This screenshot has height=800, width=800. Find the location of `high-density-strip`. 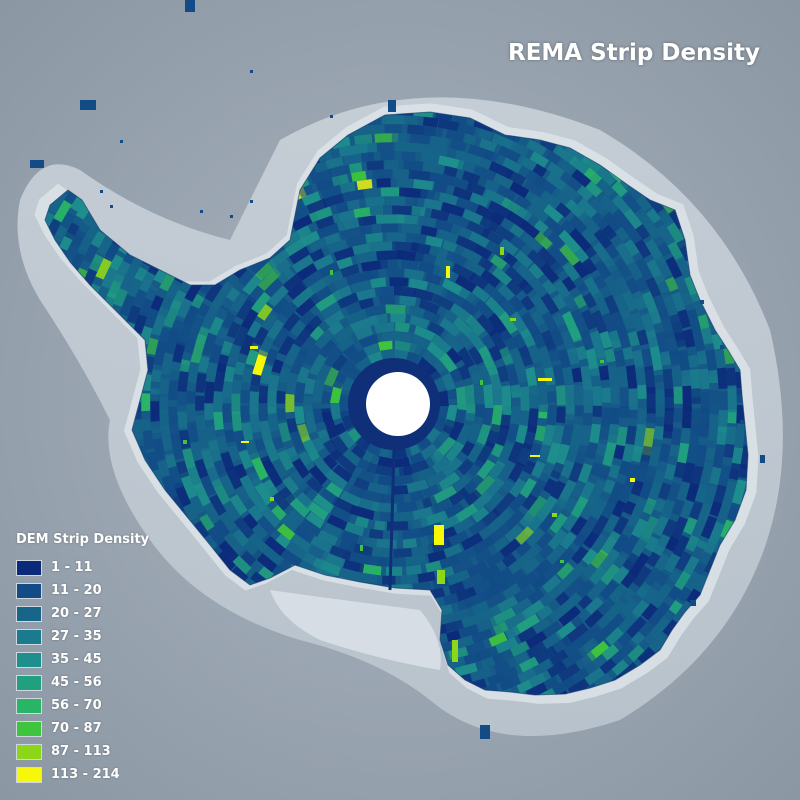

high-density-strip is located at coordinates (562, 561).